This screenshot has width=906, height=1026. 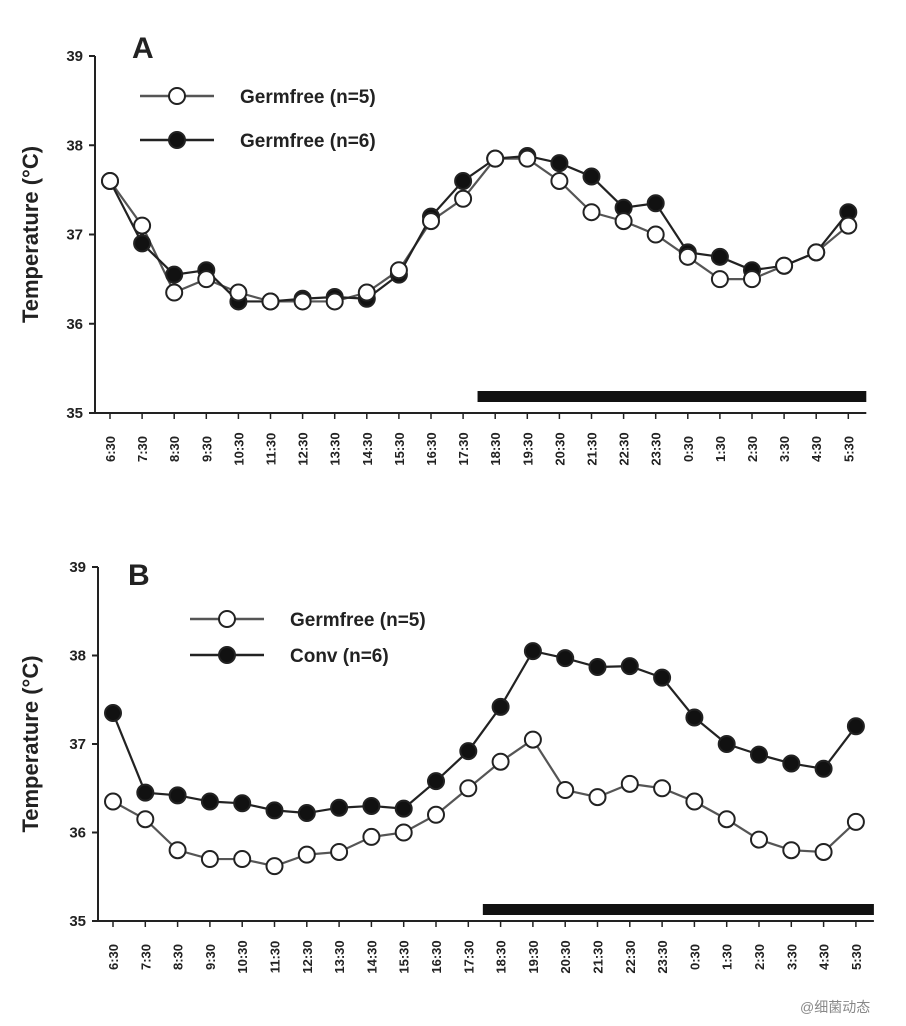 What do you see at coordinates (404, 956) in the screenshot?
I see `x-tick-label: 15:30` at bounding box center [404, 956].